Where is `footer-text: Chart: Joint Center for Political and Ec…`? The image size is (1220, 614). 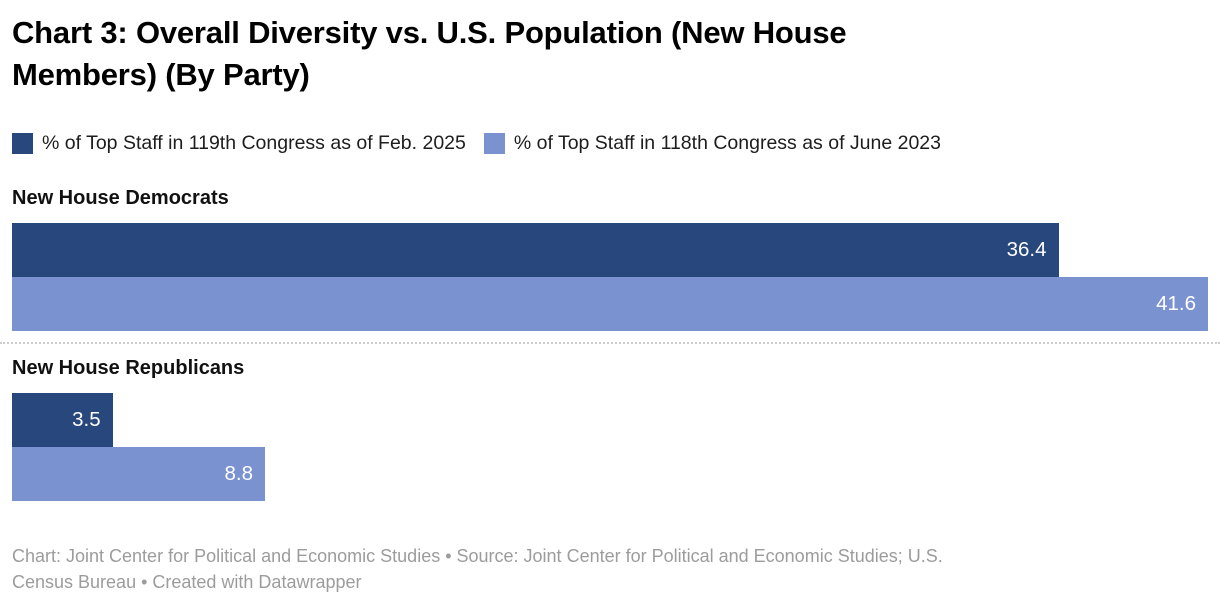
footer-text: Chart: Joint Center for Political and Ec… is located at coordinates (610, 569).